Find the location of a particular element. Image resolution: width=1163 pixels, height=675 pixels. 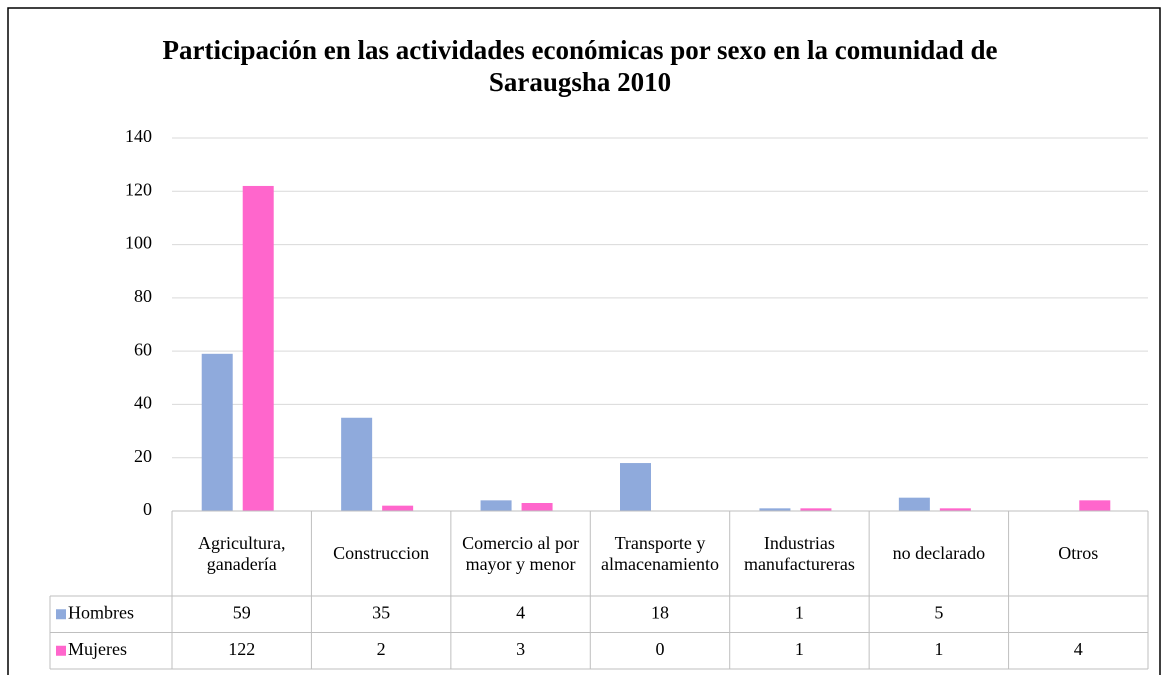

table-value: 59 is located at coordinates (242, 612).